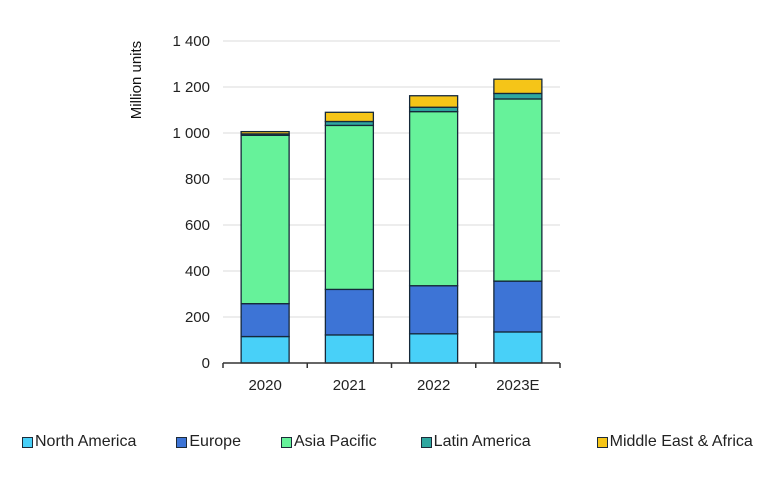 This screenshot has width=768, height=478. What do you see at coordinates (517, 385) in the screenshot?
I see `x-tick-label: 2023E` at bounding box center [517, 385].